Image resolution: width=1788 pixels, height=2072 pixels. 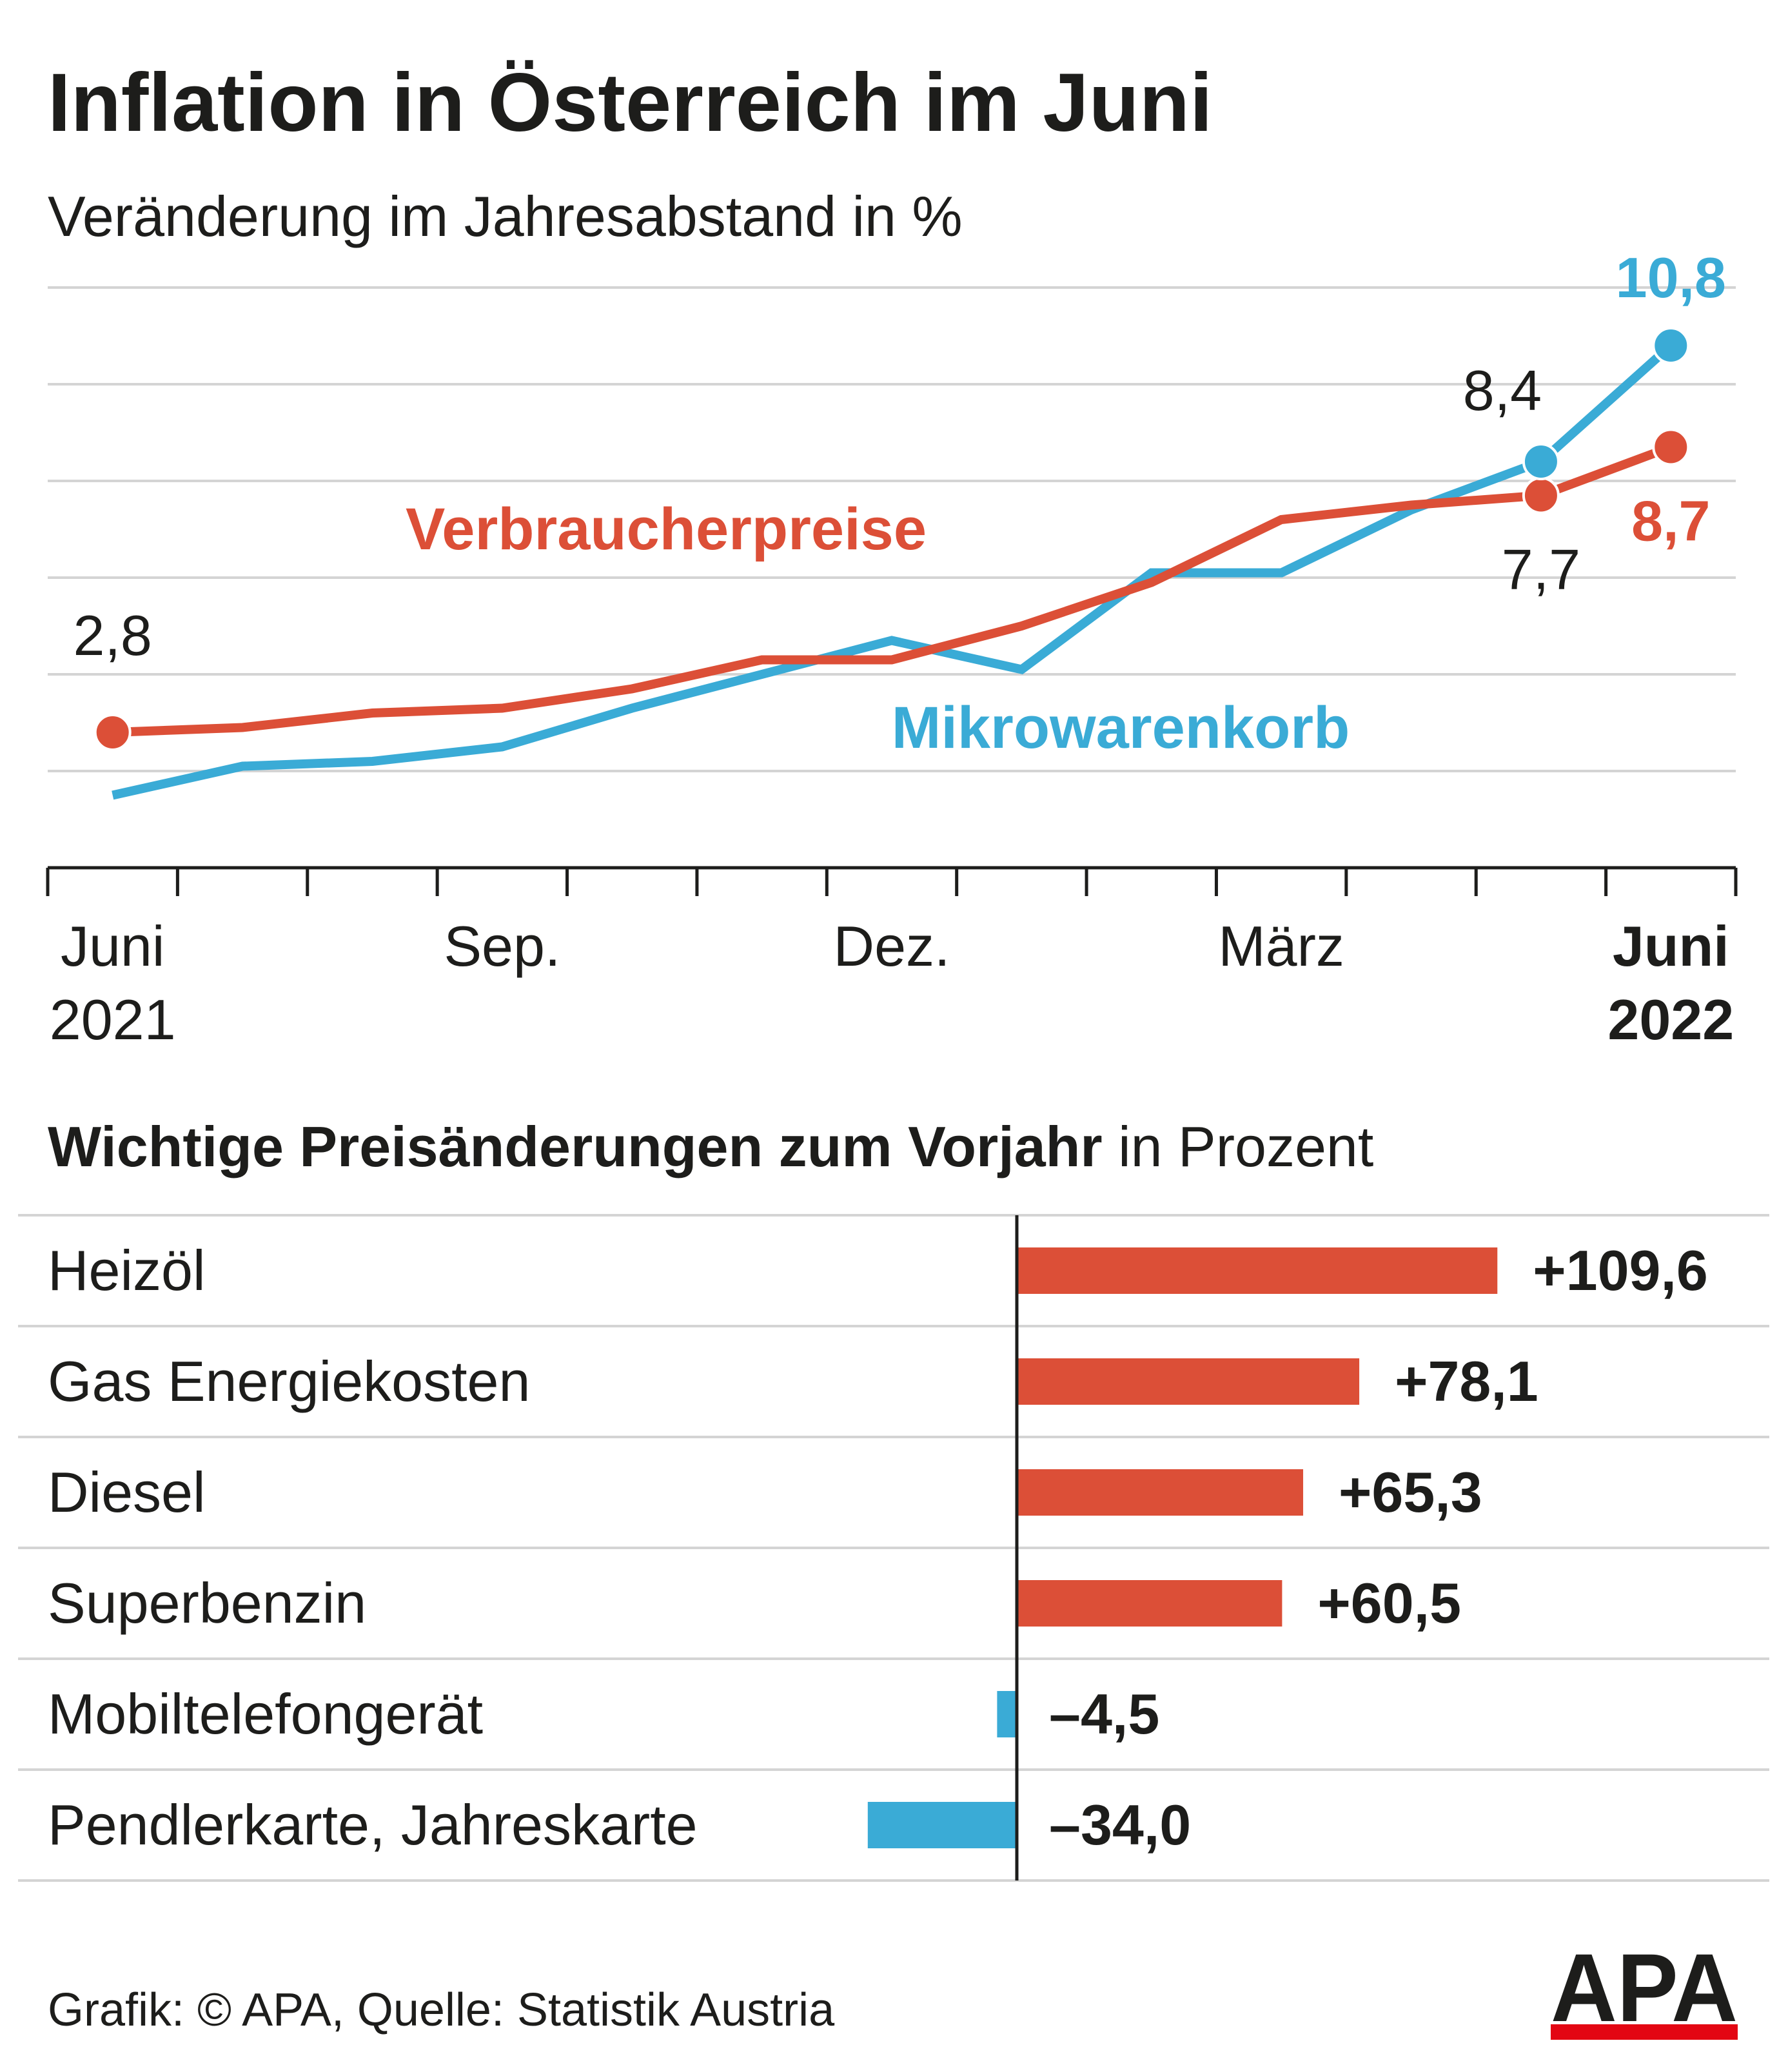 I want to click on source-footer: Grafik: © APA, Quelle: Statistik Austria, so click(x=441, y=2010).